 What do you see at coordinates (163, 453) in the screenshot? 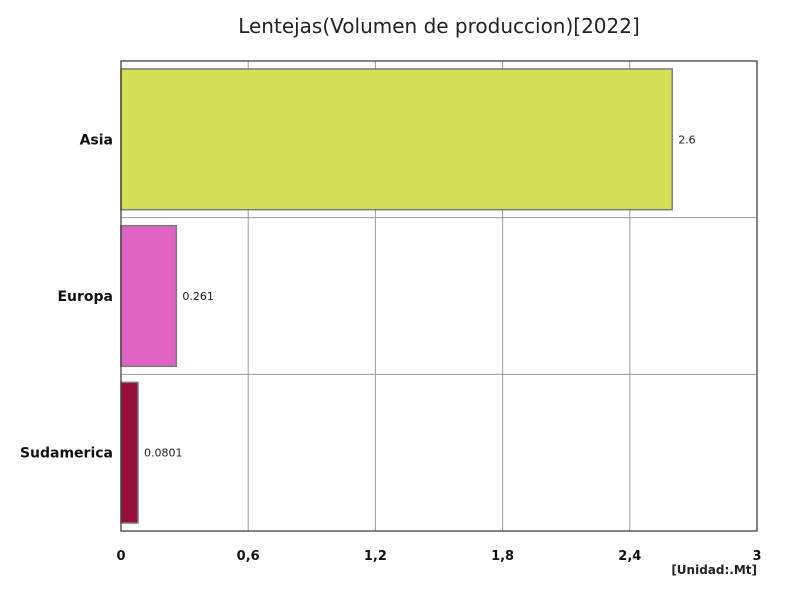
I see `data-label: 0.0801` at bounding box center [163, 453].